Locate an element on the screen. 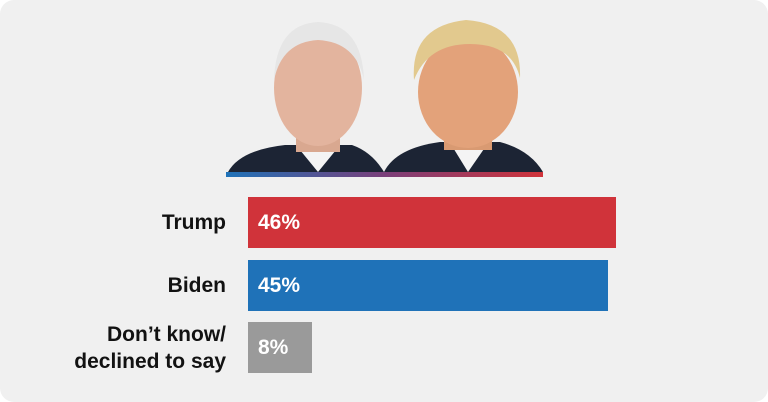 The height and width of the screenshot is (402, 768). category-label: Trump is located at coordinates (193, 222).